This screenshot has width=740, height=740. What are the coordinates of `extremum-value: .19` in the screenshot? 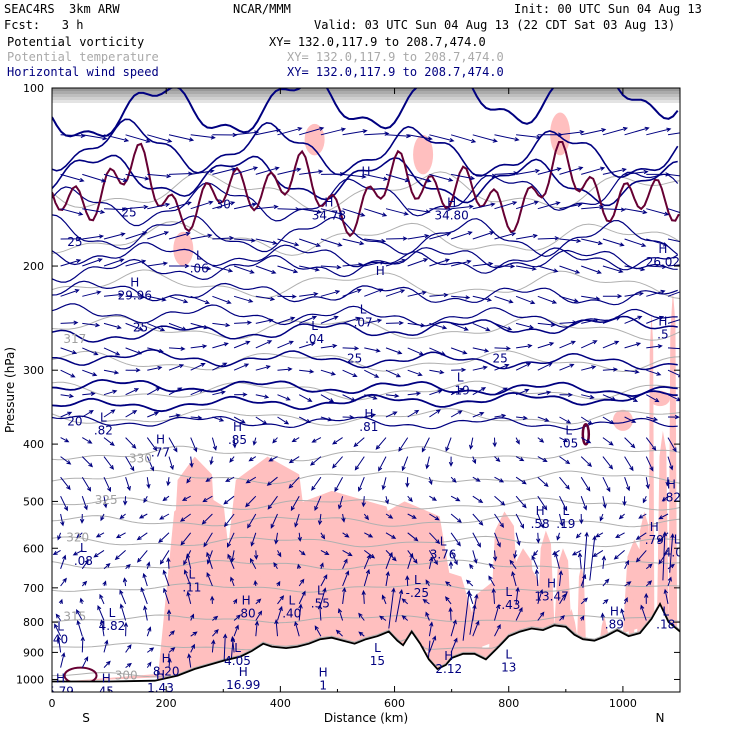 It's located at (565, 524).